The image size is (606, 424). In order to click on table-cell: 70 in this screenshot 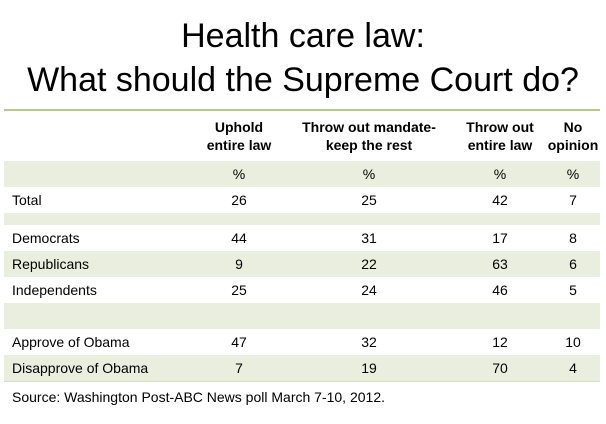, I will do `click(500, 368)`.